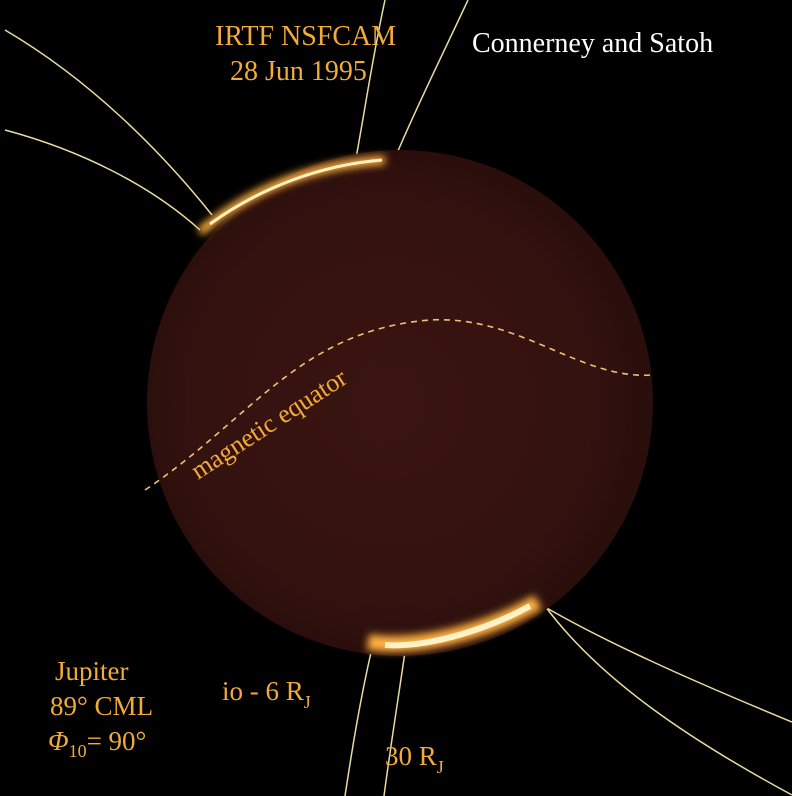 The image size is (792, 796). Describe the element at coordinates (458, 626) in the screenshot. I see `south-aurora-core` at that location.